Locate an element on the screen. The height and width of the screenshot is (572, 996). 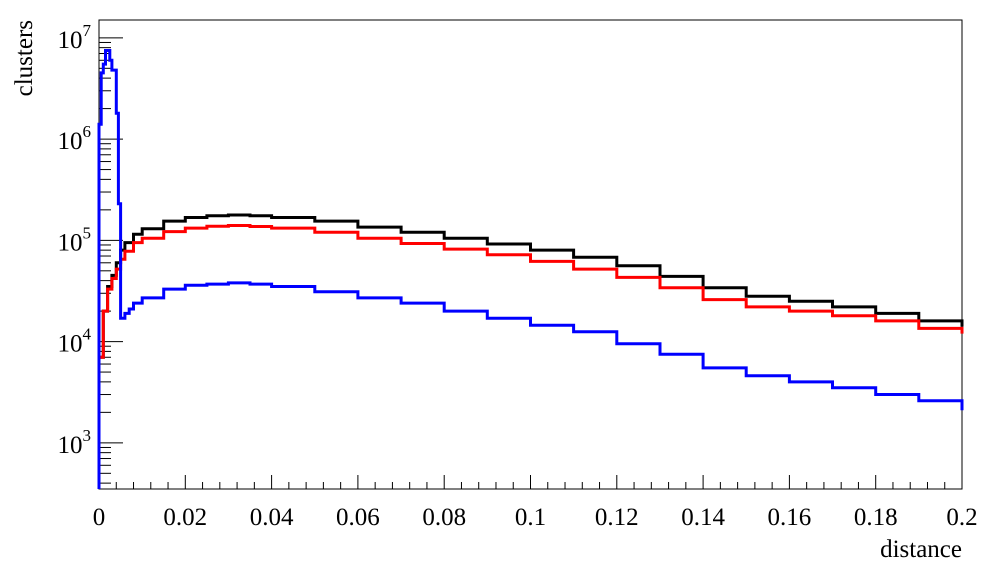
y-axis-ticks: 10³ 10⁴ 10⁵ 10⁶ 10⁷ is located at coordinates (90, 252).